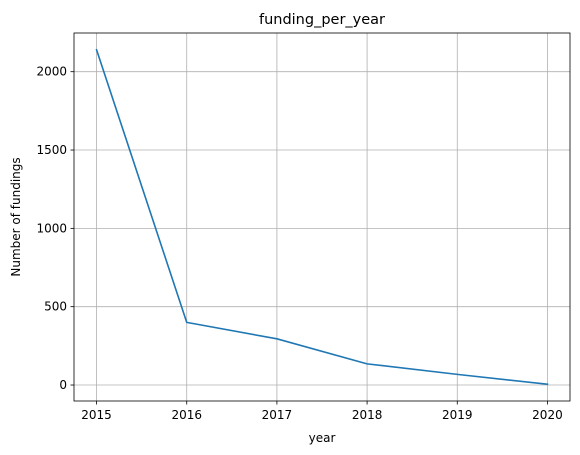 The image size is (580, 455). What do you see at coordinates (55, 307) in the screenshot?
I see `y-tick-label: 500` at bounding box center [55, 307].